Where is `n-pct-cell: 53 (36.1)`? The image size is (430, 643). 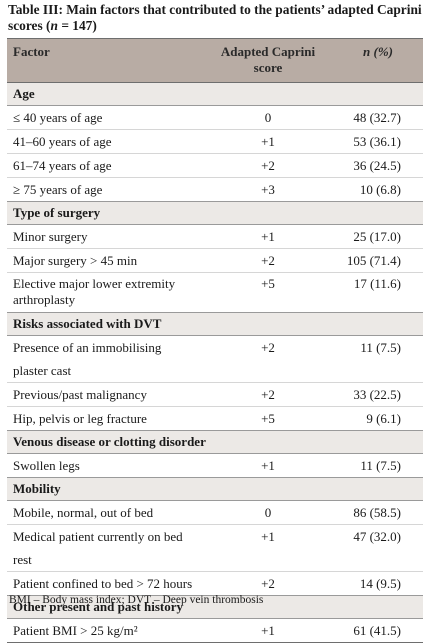
n-pct-cell: 53 (36.1) is located at coordinates (378, 141).